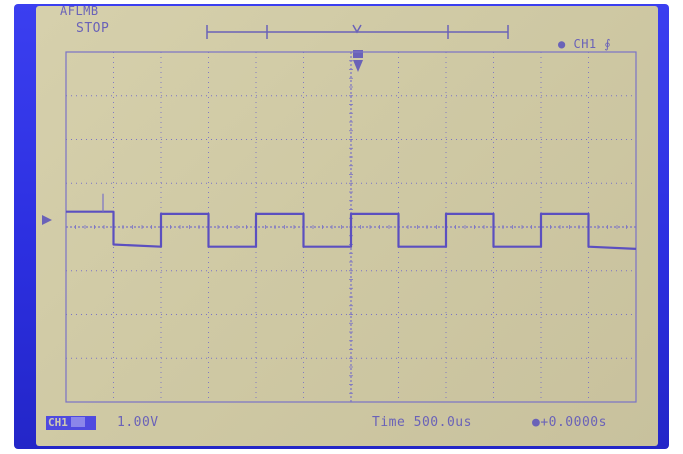  I want to click on trigger-edge-icon: ∮, so click(608, 44).